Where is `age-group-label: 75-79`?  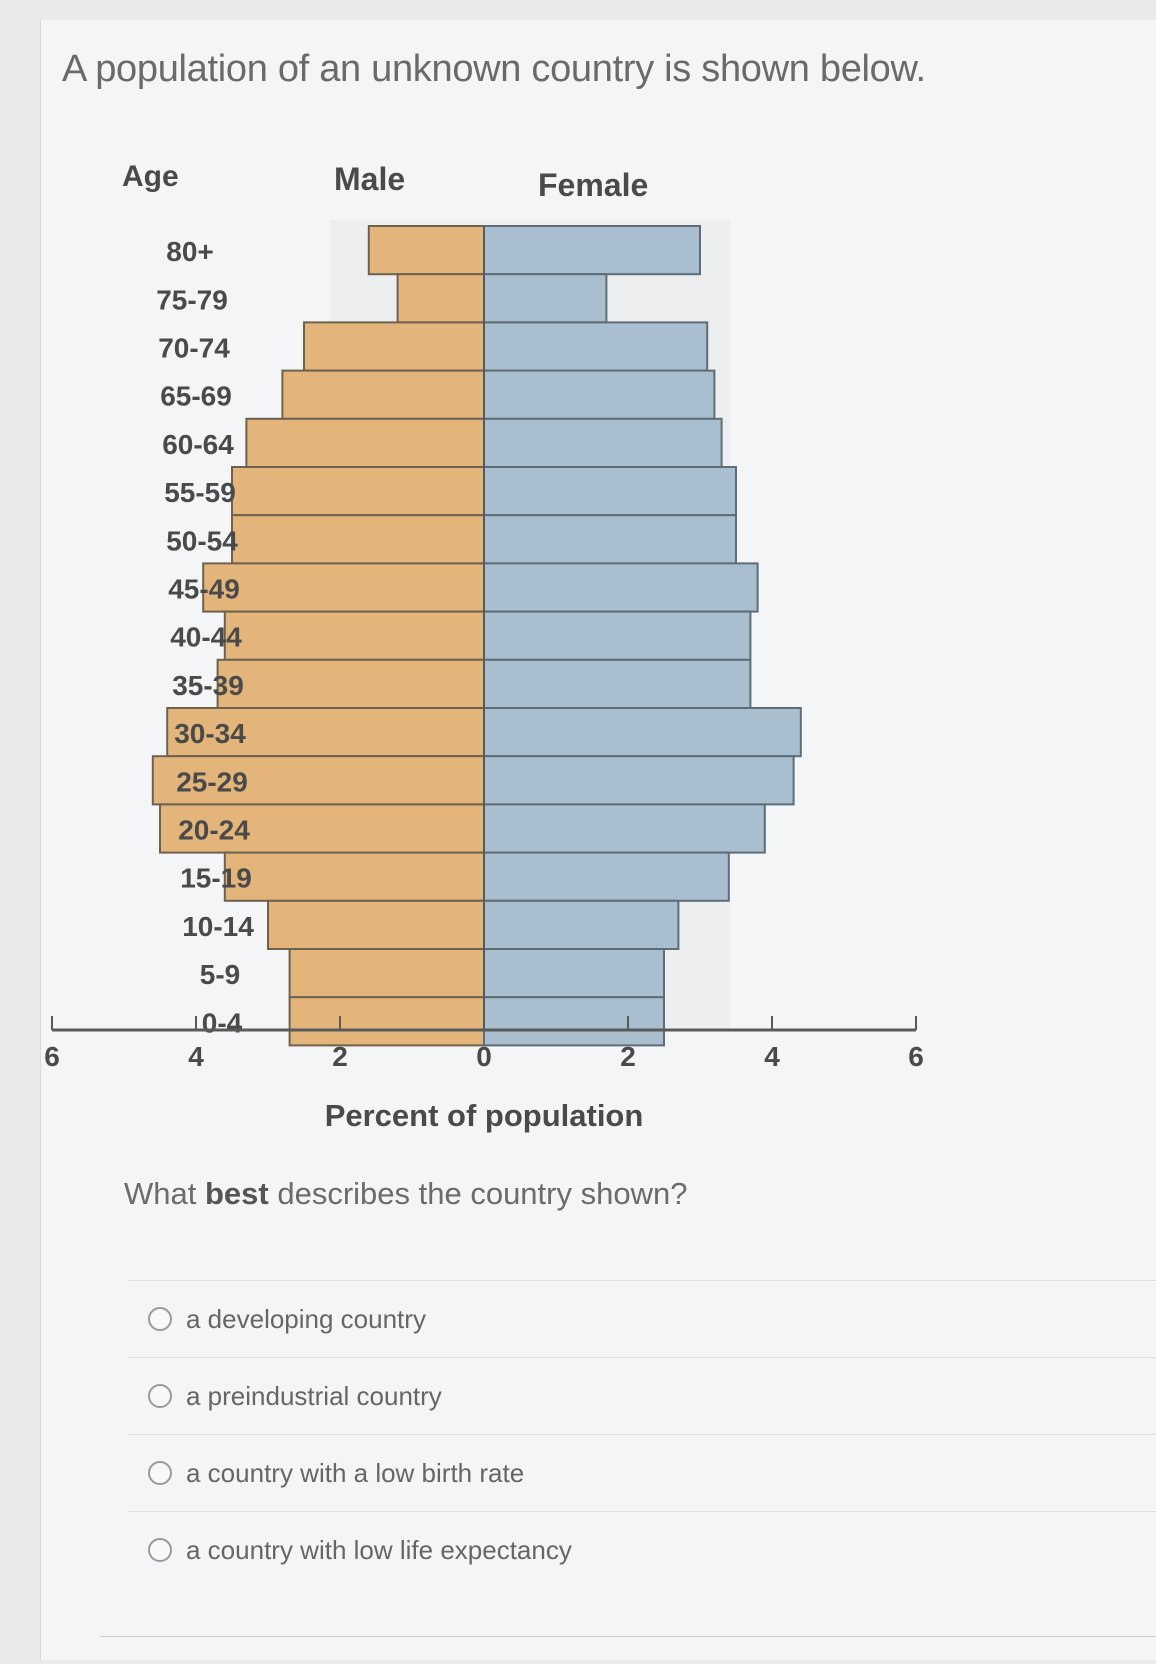
age-group-label: 75-79 is located at coordinates (192, 299).